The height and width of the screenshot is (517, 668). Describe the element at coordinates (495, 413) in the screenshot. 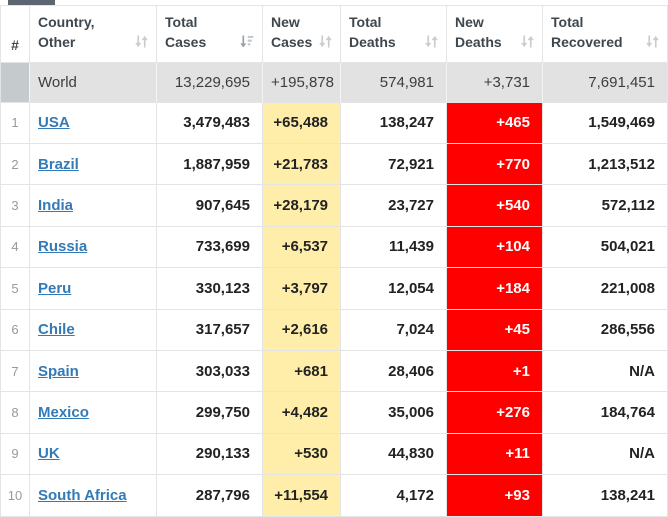

I see `new-deaths-cell: +276` at that location.